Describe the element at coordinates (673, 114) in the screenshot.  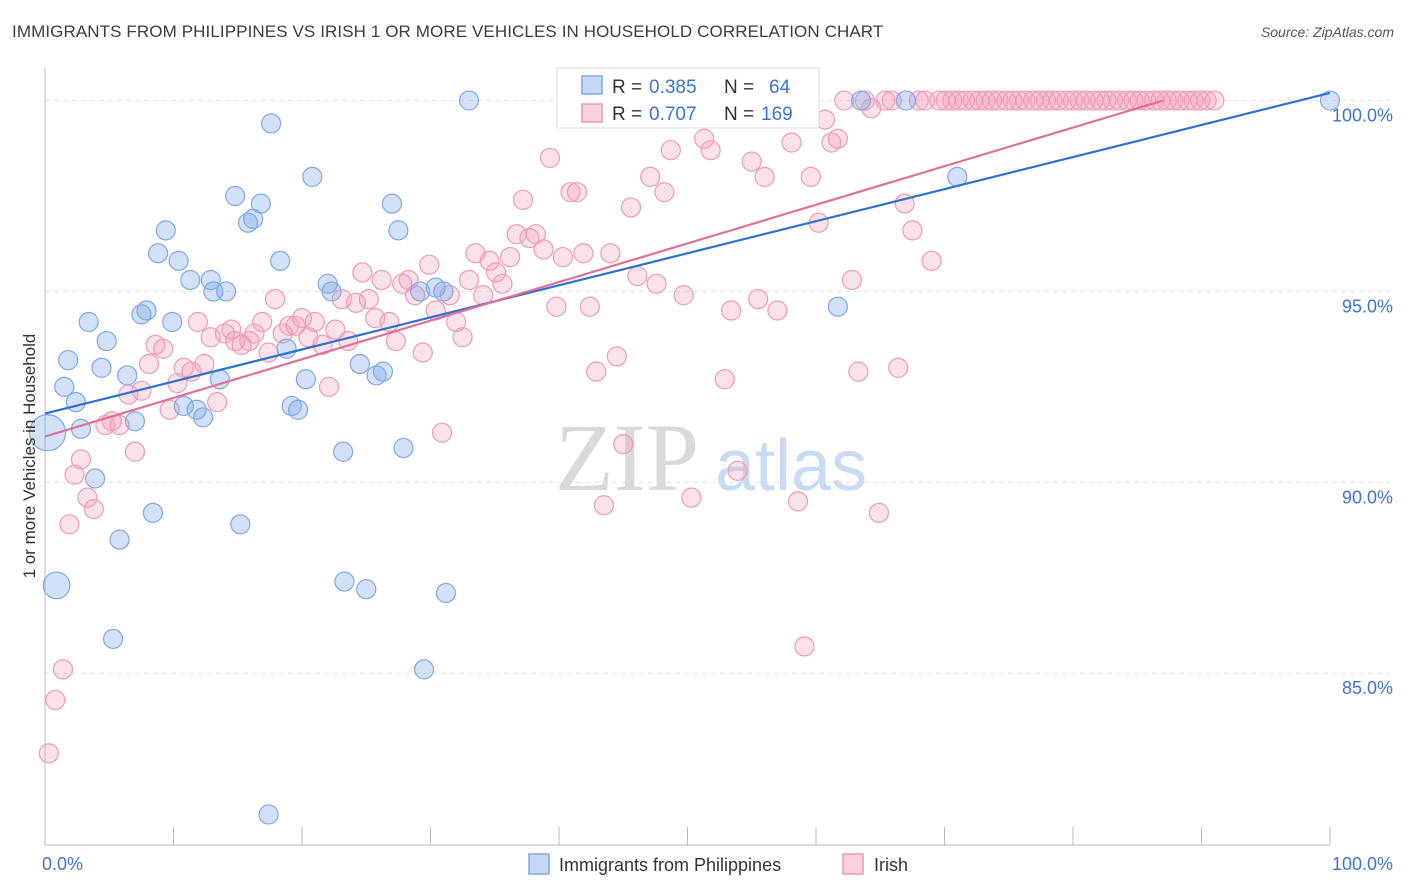
I see `legend-r-value-2: 0.707` at that location.